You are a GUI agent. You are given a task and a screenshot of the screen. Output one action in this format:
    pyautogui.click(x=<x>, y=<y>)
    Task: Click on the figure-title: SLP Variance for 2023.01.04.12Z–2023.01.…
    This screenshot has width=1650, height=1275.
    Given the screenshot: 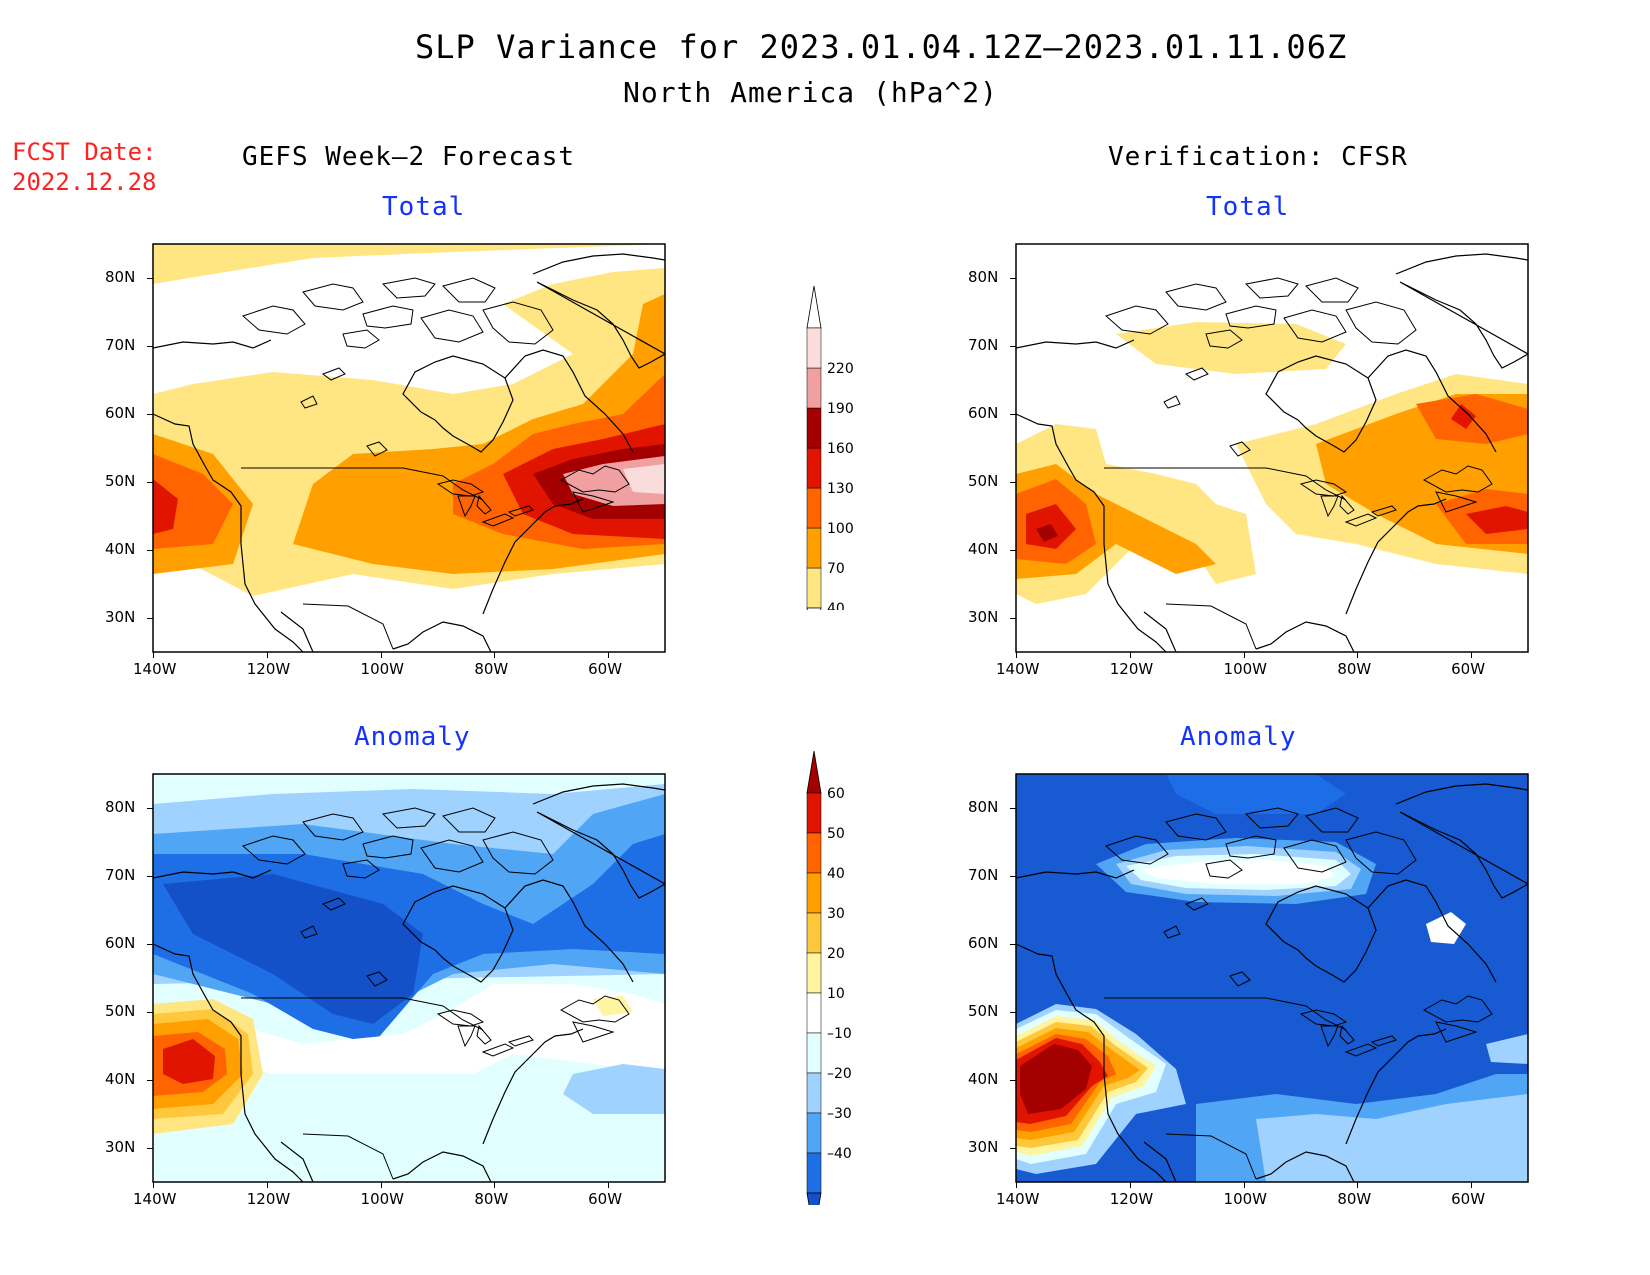 What is the action you would take?
    pyautogui.click(x=881, y=47)
    